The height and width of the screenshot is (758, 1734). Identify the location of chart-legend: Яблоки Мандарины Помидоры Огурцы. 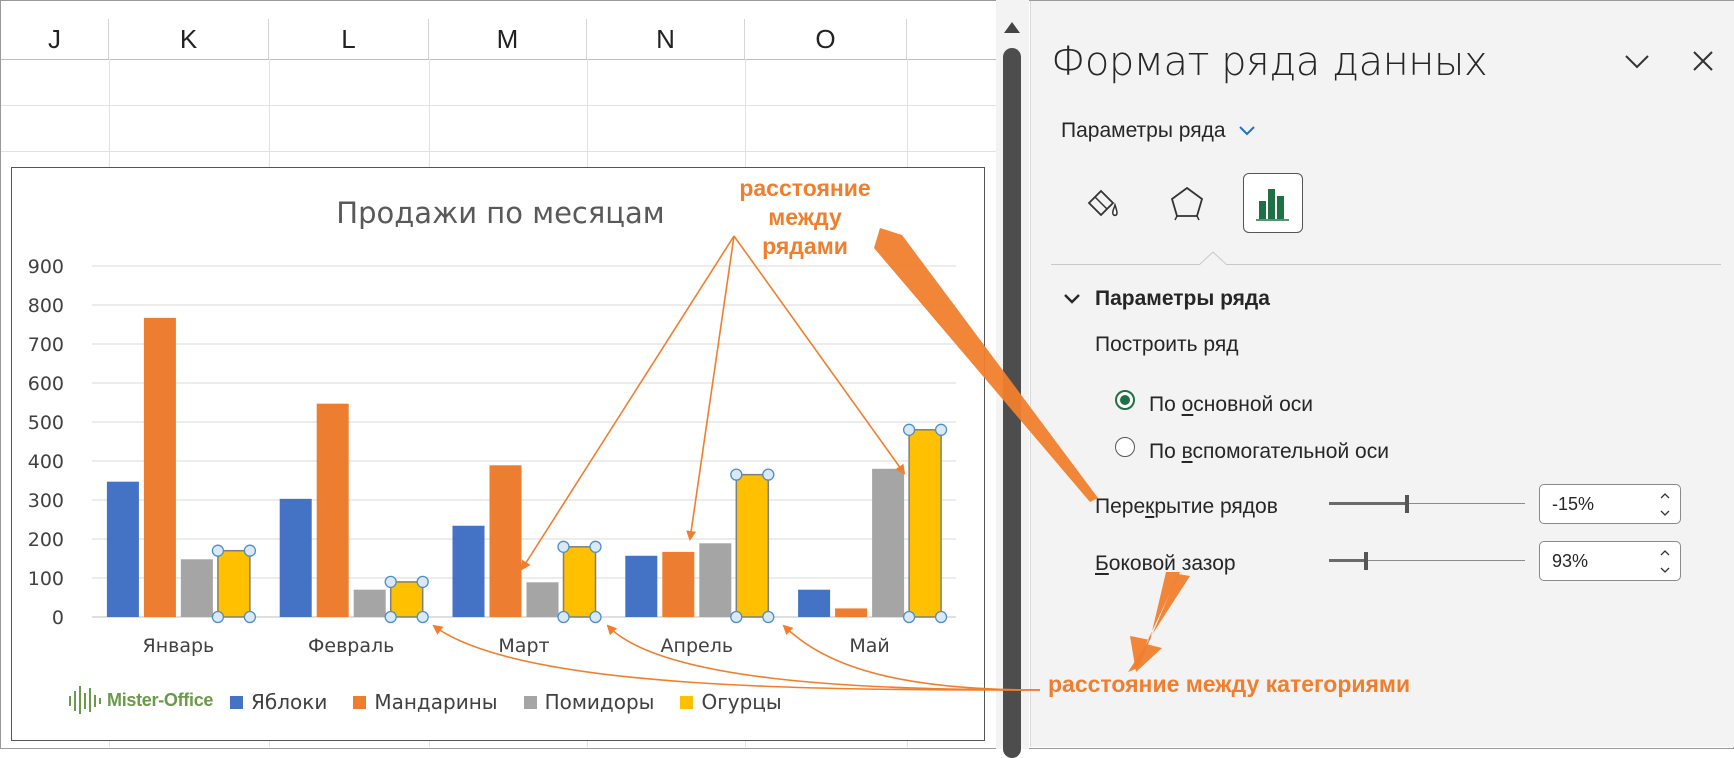
(506, 702).